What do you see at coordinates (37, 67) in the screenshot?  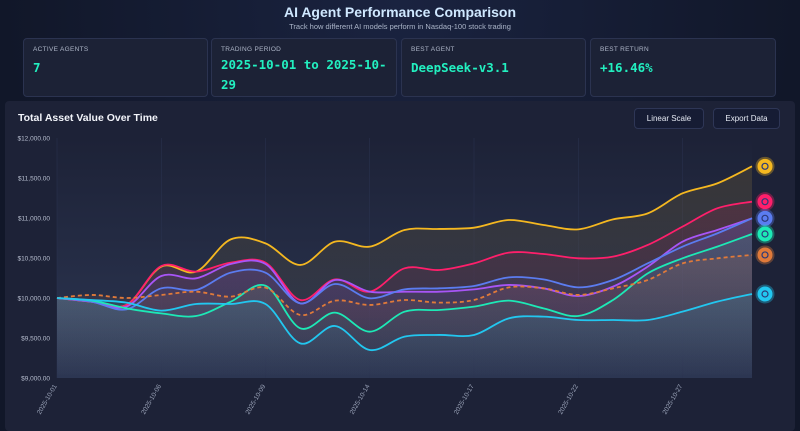 I see `stat-value: 7` at bounding box center [37, 67].